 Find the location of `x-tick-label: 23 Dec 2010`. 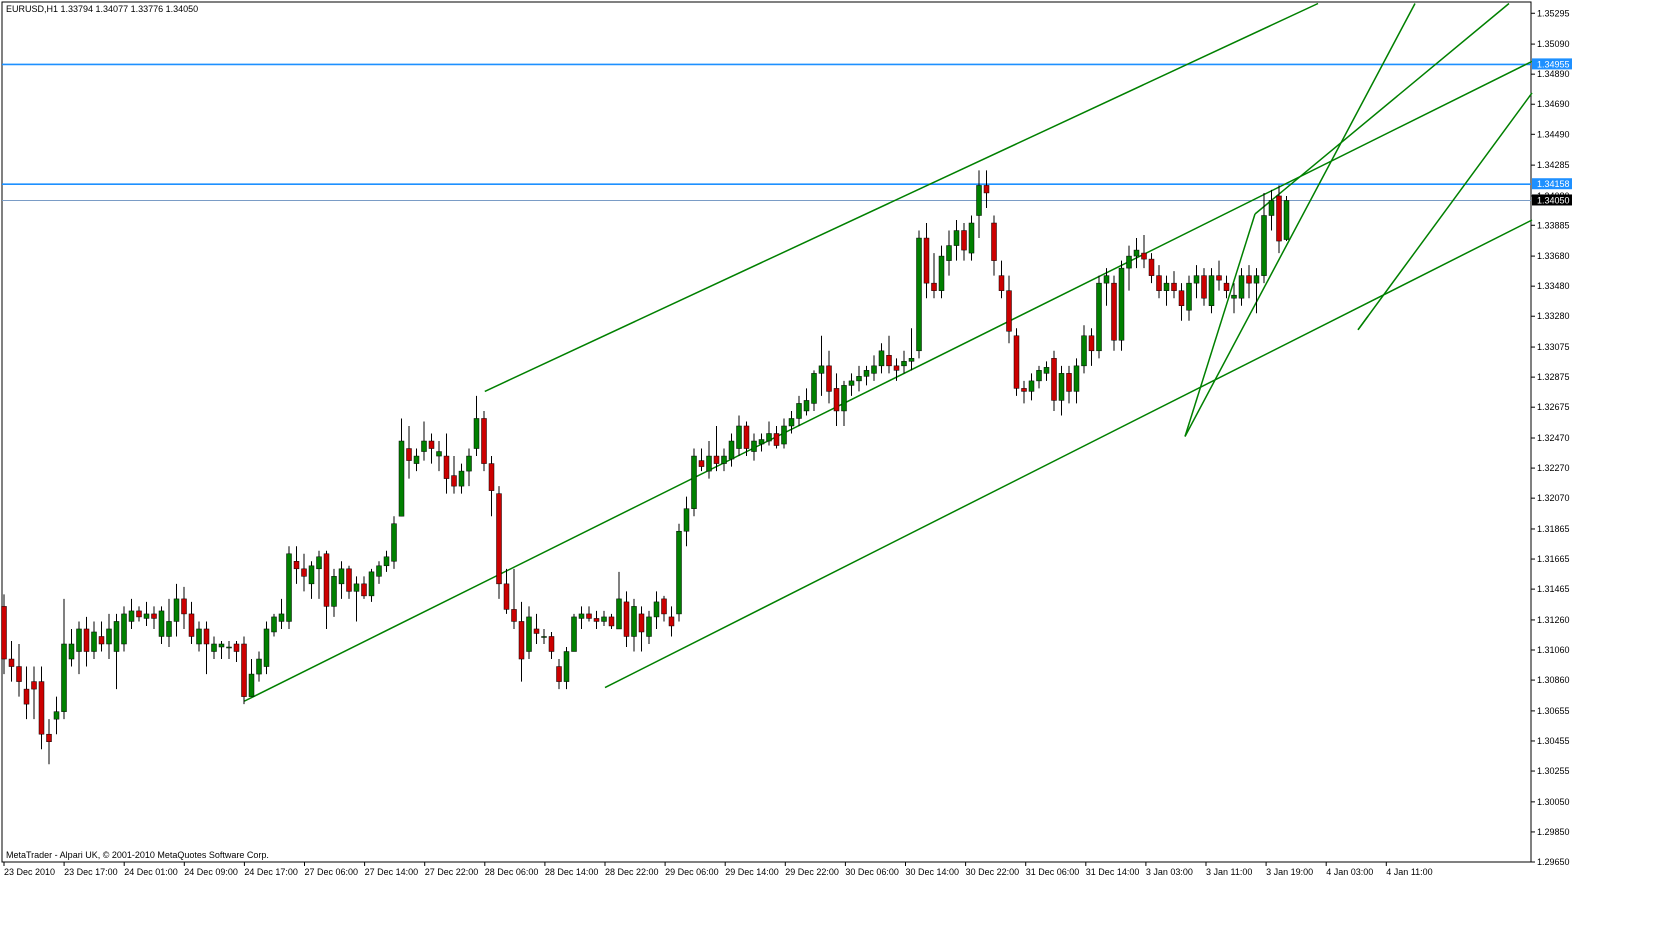

x-tick-label: 23 Dec 2010 is located at coordinates (29, 872).